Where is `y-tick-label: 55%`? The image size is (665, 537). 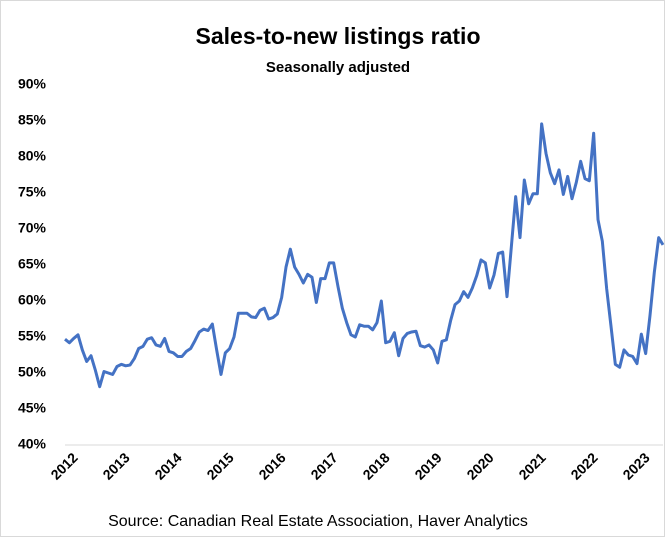
y-tick-label: 55% is located at coordinates (32, 336).